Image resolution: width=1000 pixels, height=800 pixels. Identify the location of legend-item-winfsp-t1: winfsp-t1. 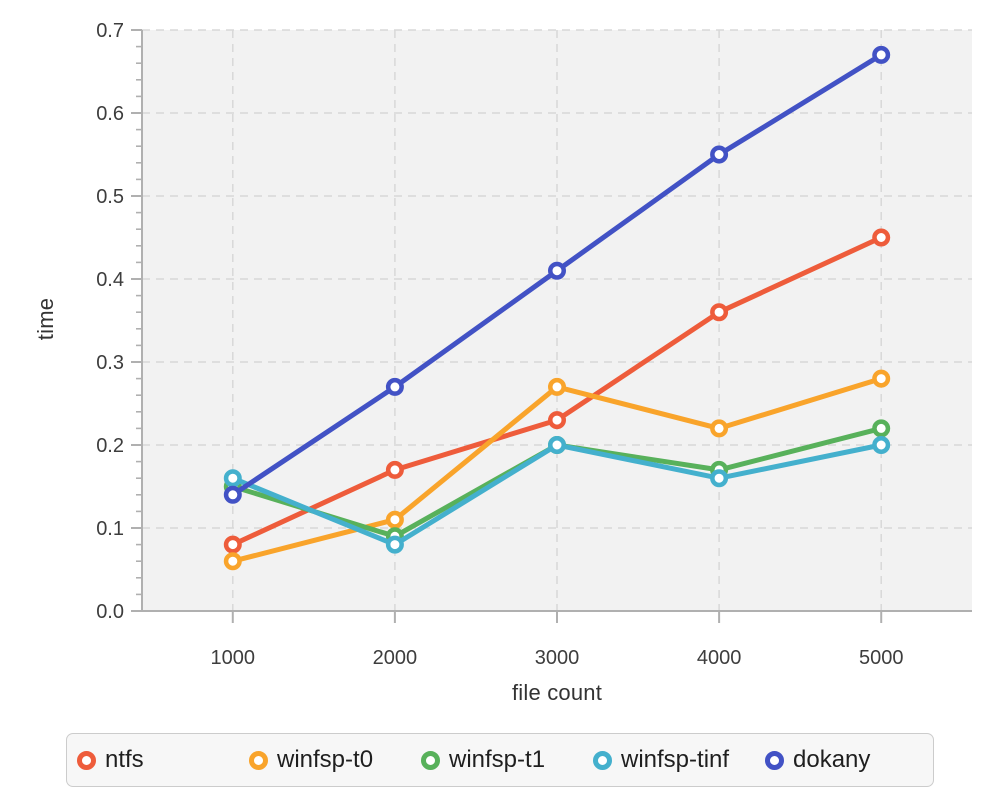
(507, 760).